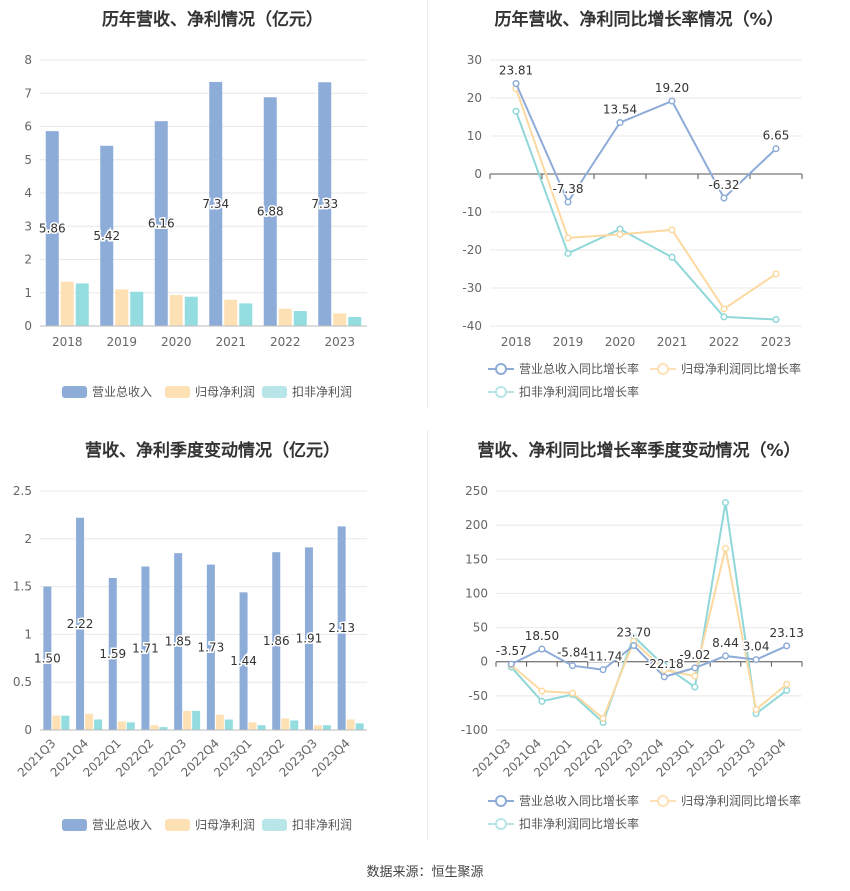 This screenshot has width=850, height=891. Describe the element at coordinates (52, 229) in the screenshot. I see `revenue-data-label: 5.86` at that location.